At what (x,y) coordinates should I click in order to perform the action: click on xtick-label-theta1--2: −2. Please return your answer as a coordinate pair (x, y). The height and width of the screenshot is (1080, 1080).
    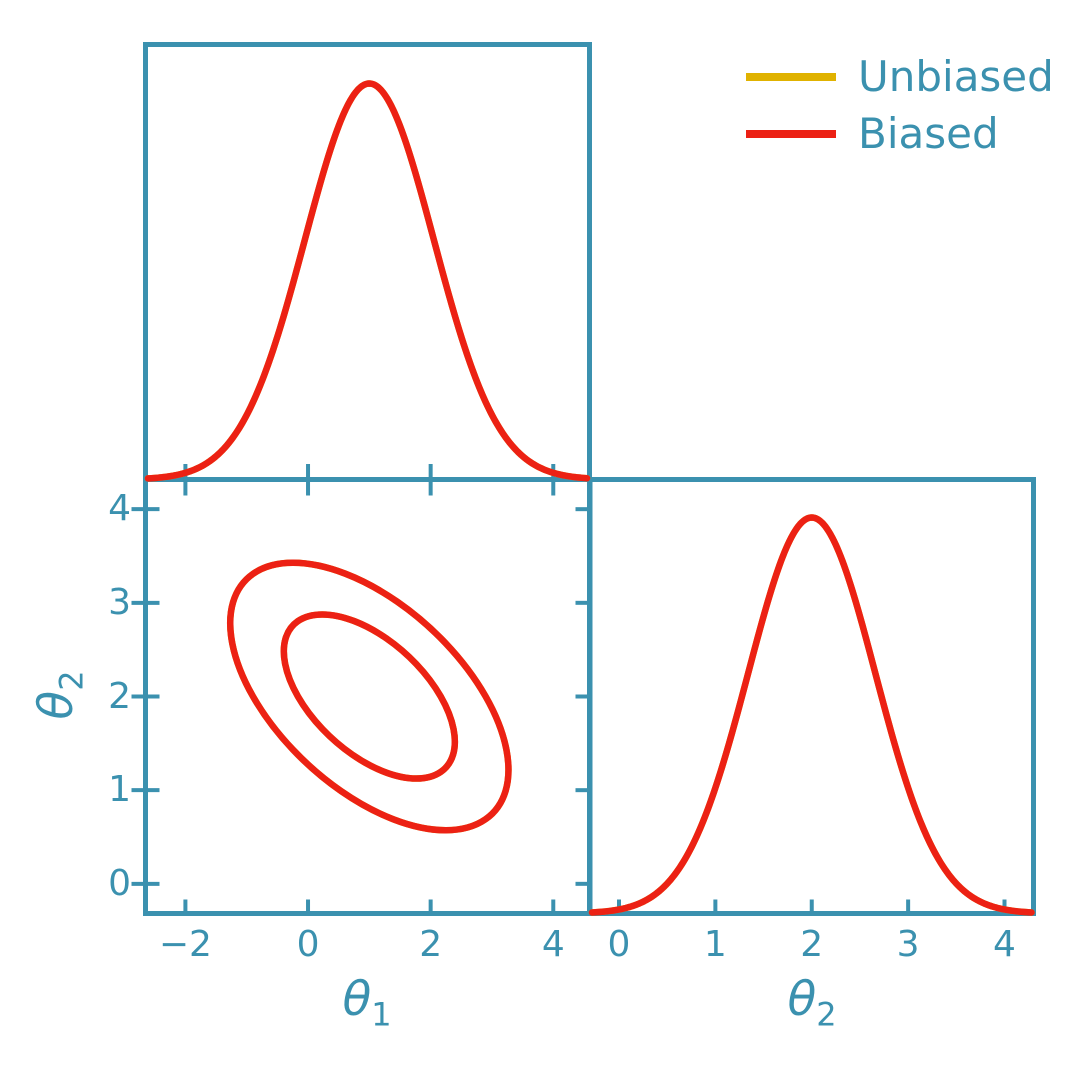
    Looking at the image, I should click on (185, 944).